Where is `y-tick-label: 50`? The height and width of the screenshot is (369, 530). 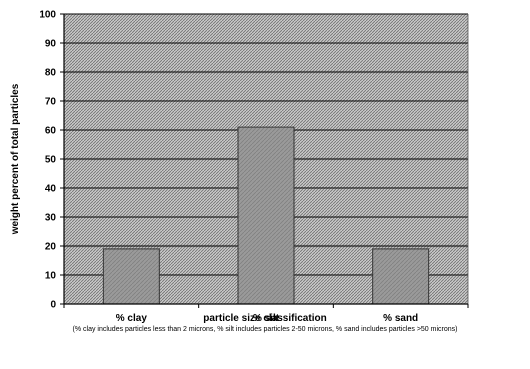 y-tick-label: 50 is located at coordinates (51, 160).